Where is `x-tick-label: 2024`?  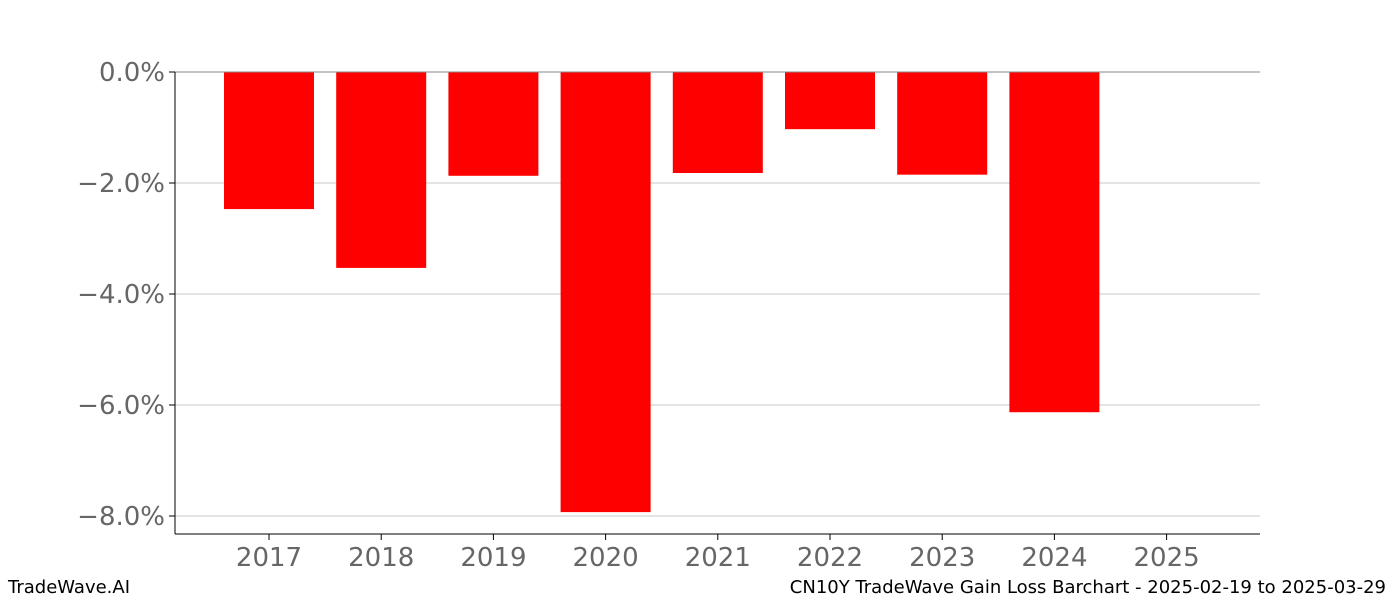 x-tick-label: 2024 is located at coordinates (1054, 558).